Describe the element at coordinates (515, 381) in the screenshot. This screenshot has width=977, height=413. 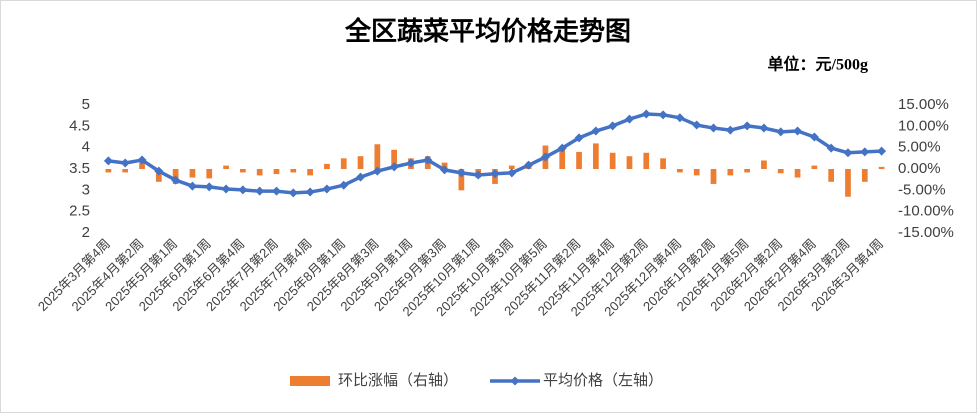
I see `legend-marker` at that location.